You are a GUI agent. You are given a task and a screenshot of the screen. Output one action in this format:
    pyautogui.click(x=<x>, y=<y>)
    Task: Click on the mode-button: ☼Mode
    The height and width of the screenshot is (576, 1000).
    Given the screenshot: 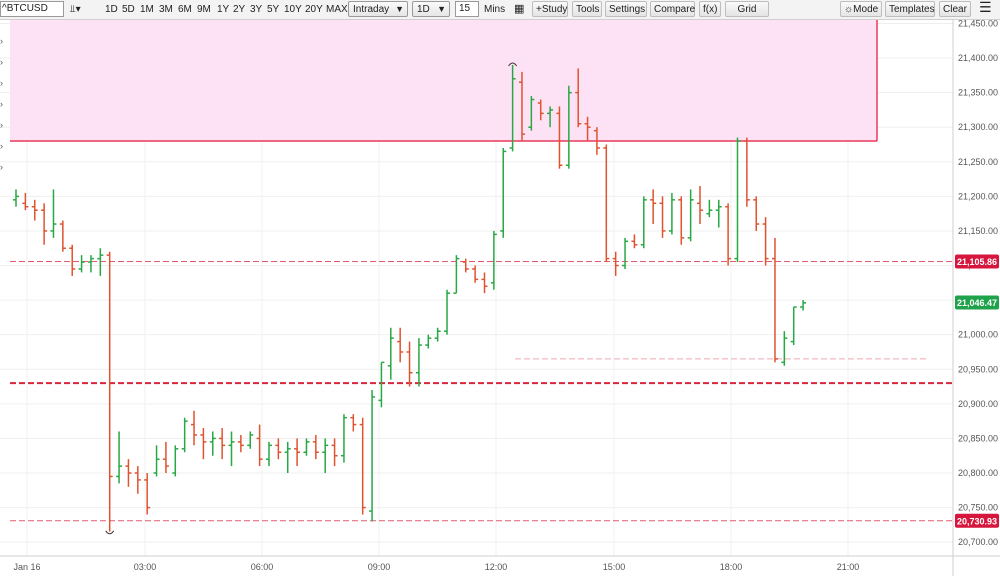 What is the action you would take?
    pyautogui.click(x=861, y=9)
    